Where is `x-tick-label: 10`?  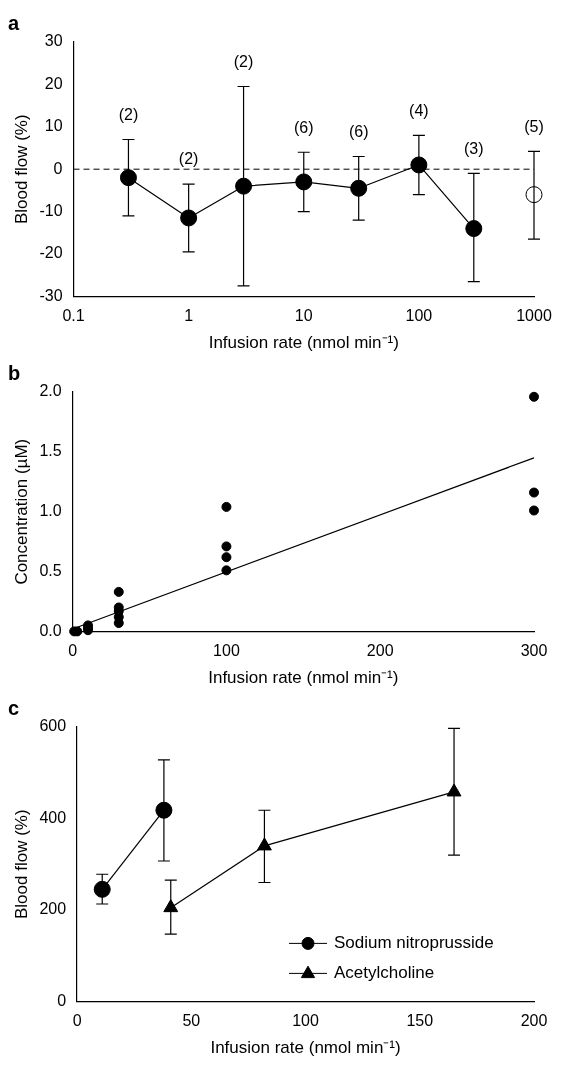 x-tick-label: 10 is located at coordinates (303, 316).